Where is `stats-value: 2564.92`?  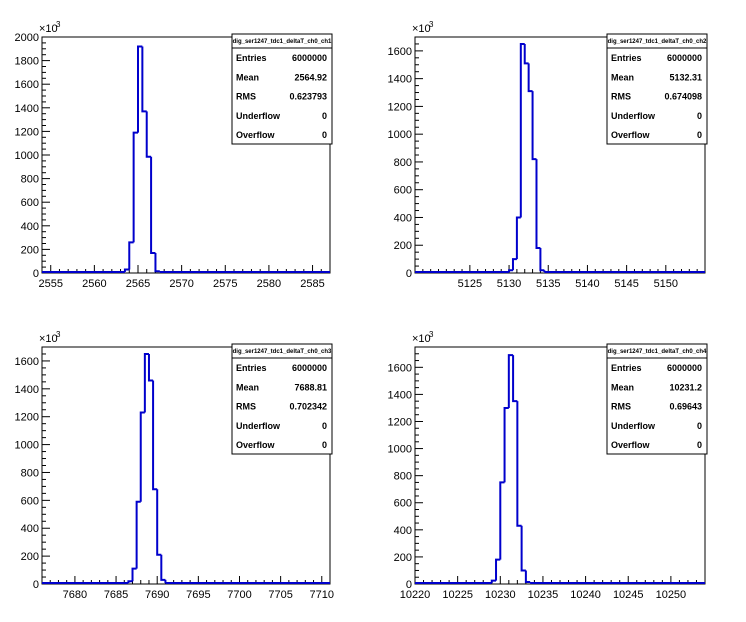
stats-value: 2564.92 is located at coordinates (310, 77).